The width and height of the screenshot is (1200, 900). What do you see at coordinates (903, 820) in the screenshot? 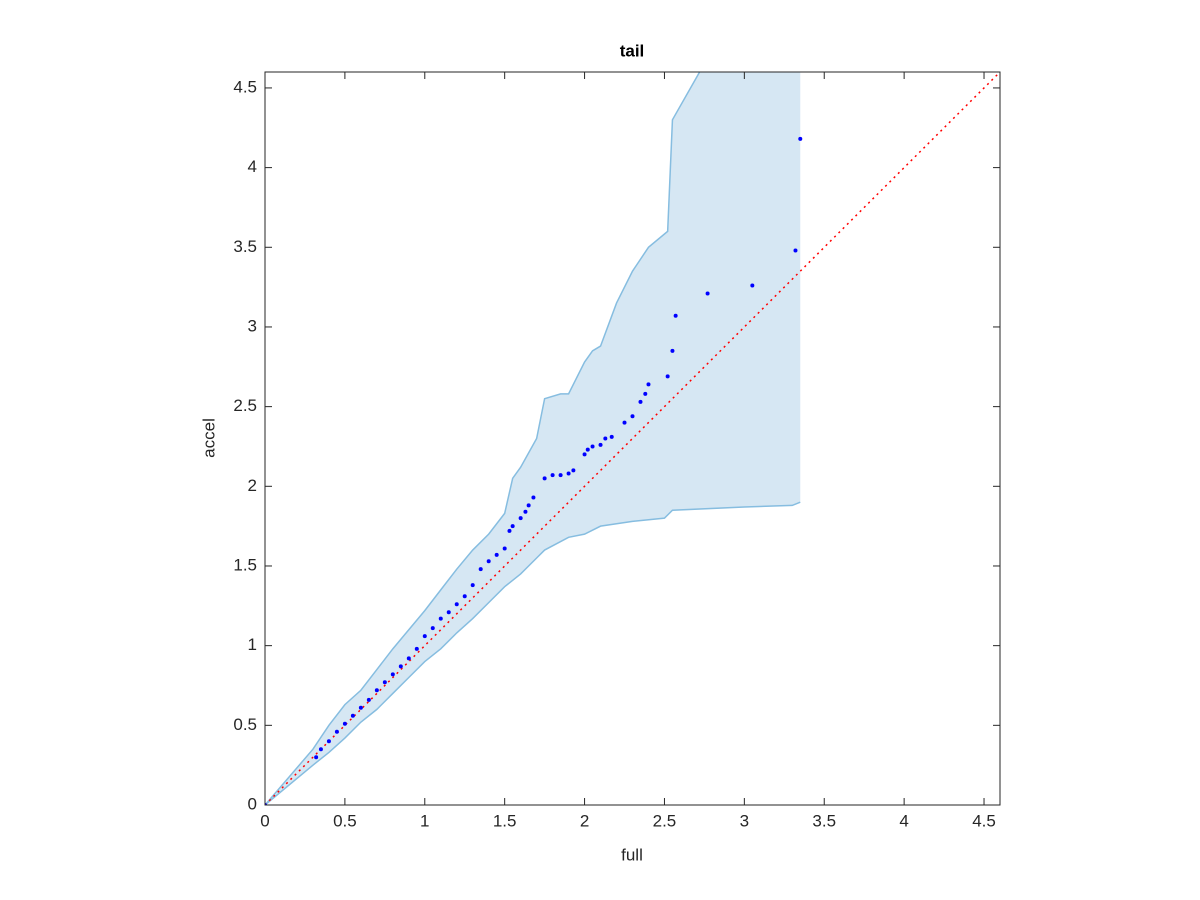
I see `x-tick-label: 4` at bounding box center [903, 820].